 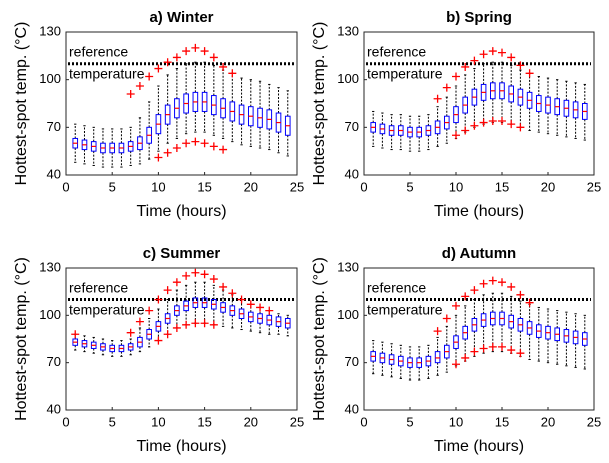 I want to click on chart-title: d) Autumn, so click(x=479, y=253).